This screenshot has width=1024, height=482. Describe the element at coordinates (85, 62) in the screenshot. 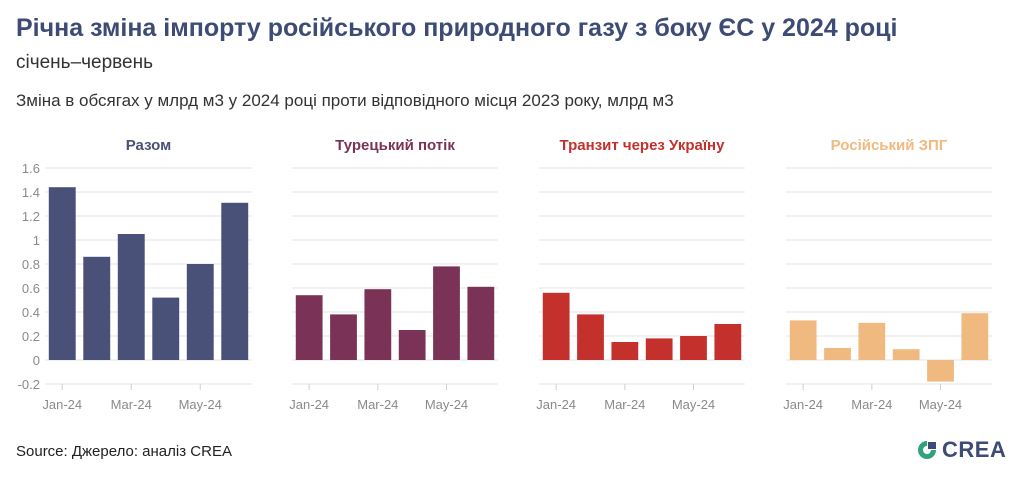

I see `chart-subtitle: січень–червень` at that location.